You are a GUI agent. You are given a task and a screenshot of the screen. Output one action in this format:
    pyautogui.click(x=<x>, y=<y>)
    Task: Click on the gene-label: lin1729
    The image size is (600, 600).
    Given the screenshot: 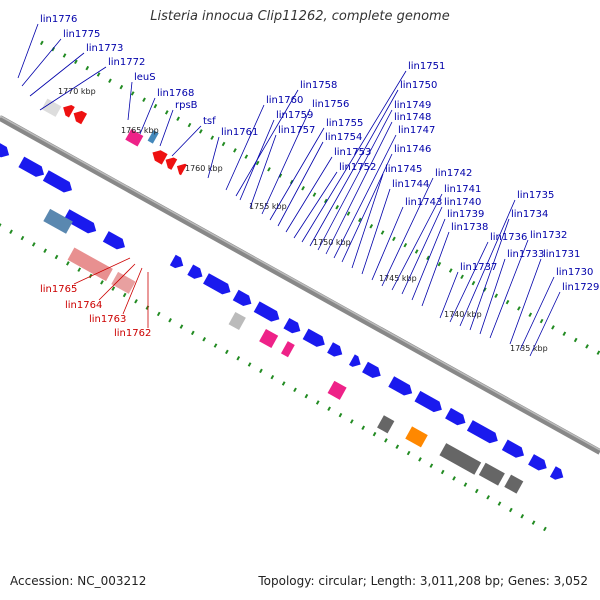 What is the action you would take?
    pyautogui.click(x=580, y=287)
    